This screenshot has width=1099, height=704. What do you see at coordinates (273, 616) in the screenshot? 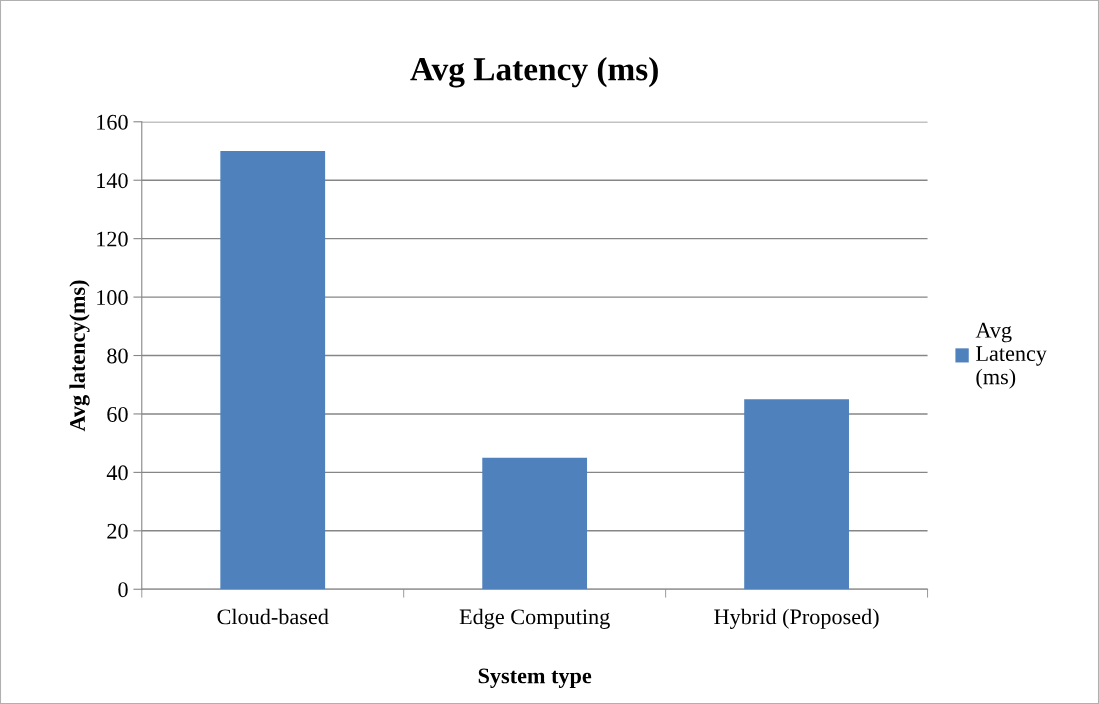
I see `x-tick-label: Cloud-based` at bounding box center [273, 616].